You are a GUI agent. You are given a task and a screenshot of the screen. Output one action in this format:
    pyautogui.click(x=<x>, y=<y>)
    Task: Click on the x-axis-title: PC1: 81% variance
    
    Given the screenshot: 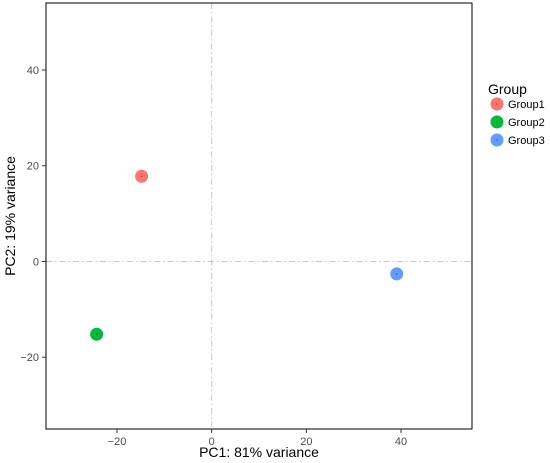 What is the action you would take?
    pyautogui.click(x=259, y=452)
    